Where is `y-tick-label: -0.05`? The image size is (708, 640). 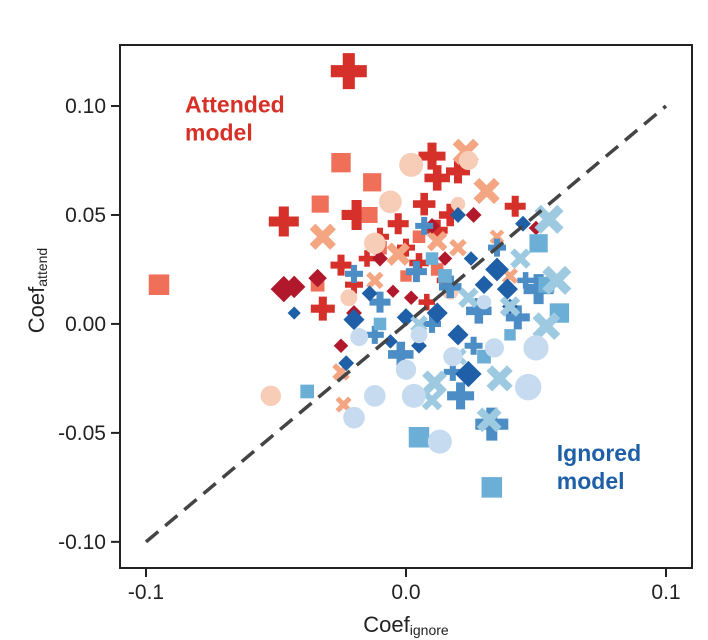
y-tick-label: -0.05 is located at coordinates (82, 433).